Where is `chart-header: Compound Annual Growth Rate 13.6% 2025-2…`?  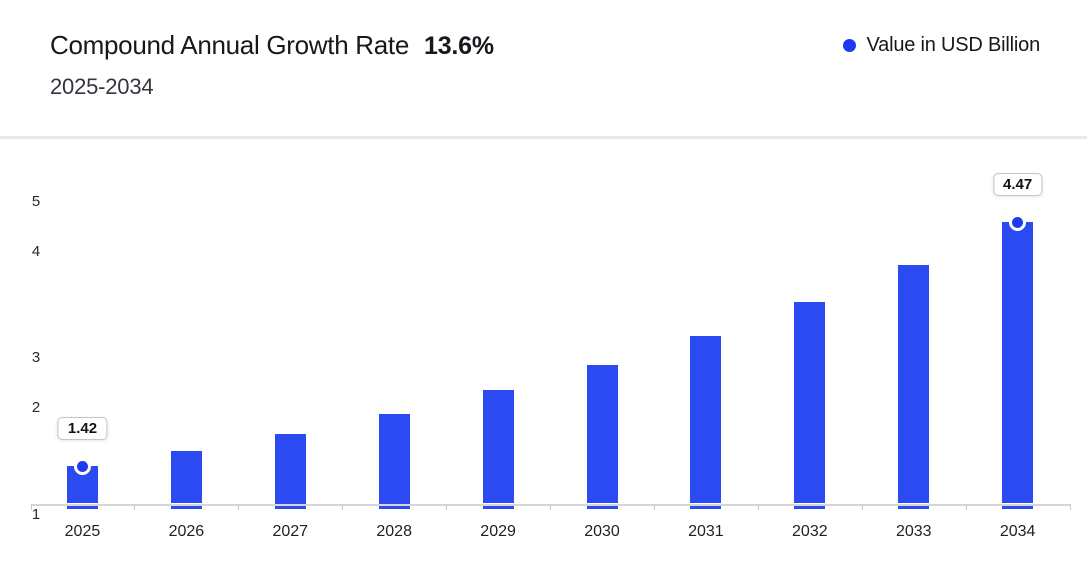
chart-header: Compound Annual Growth Rate 13.6% 2025-2… is located at coordinates (272, 65).